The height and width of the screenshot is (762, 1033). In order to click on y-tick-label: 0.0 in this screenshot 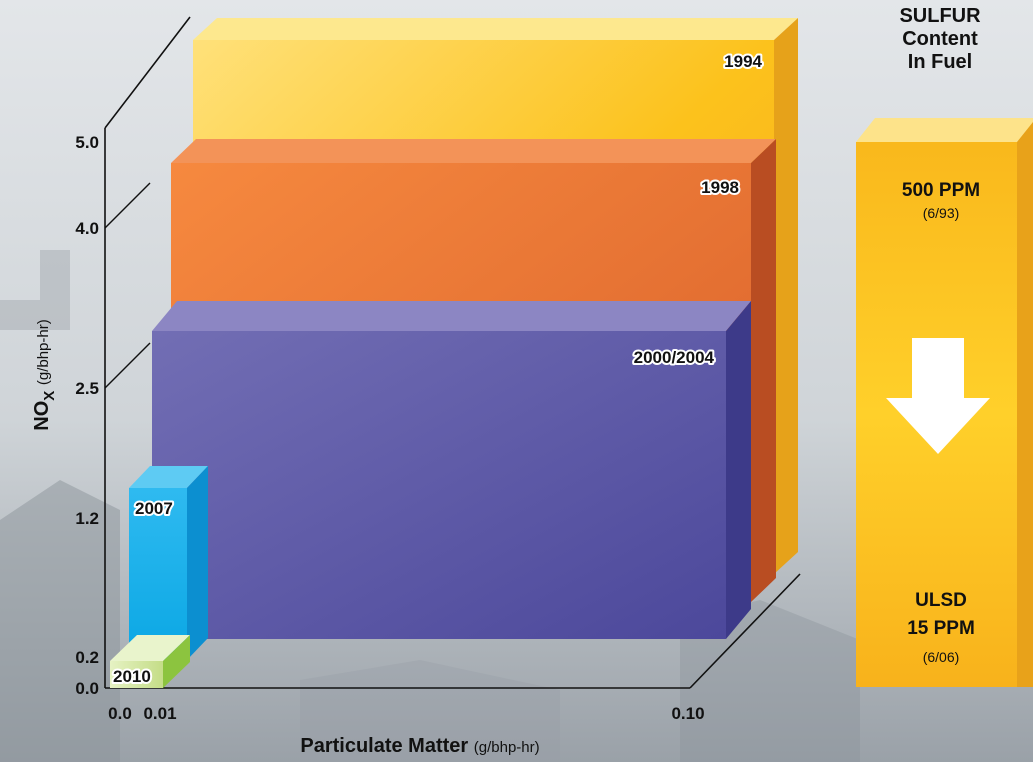, I will do `click(87, 688)`.